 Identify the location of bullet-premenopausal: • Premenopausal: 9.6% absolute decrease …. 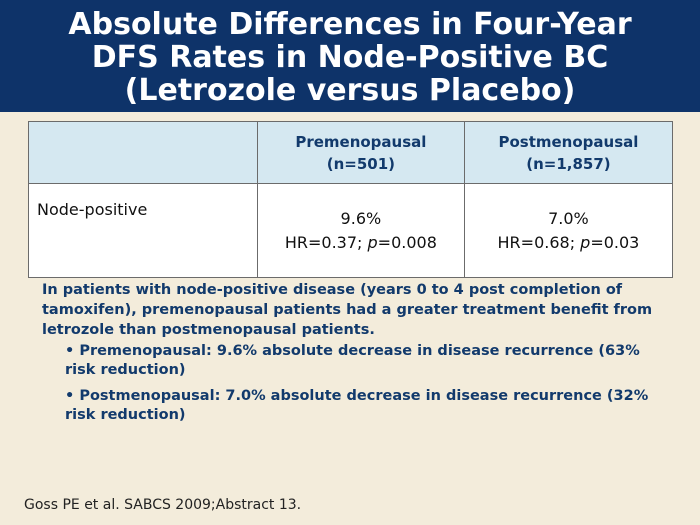
(352, 360).